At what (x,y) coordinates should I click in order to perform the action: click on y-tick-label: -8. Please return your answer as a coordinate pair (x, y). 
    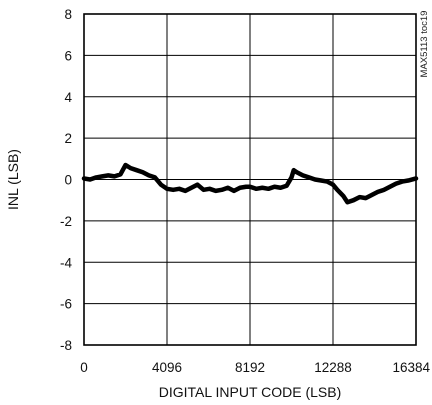
    Looking at the image, I should click on (66, 345).